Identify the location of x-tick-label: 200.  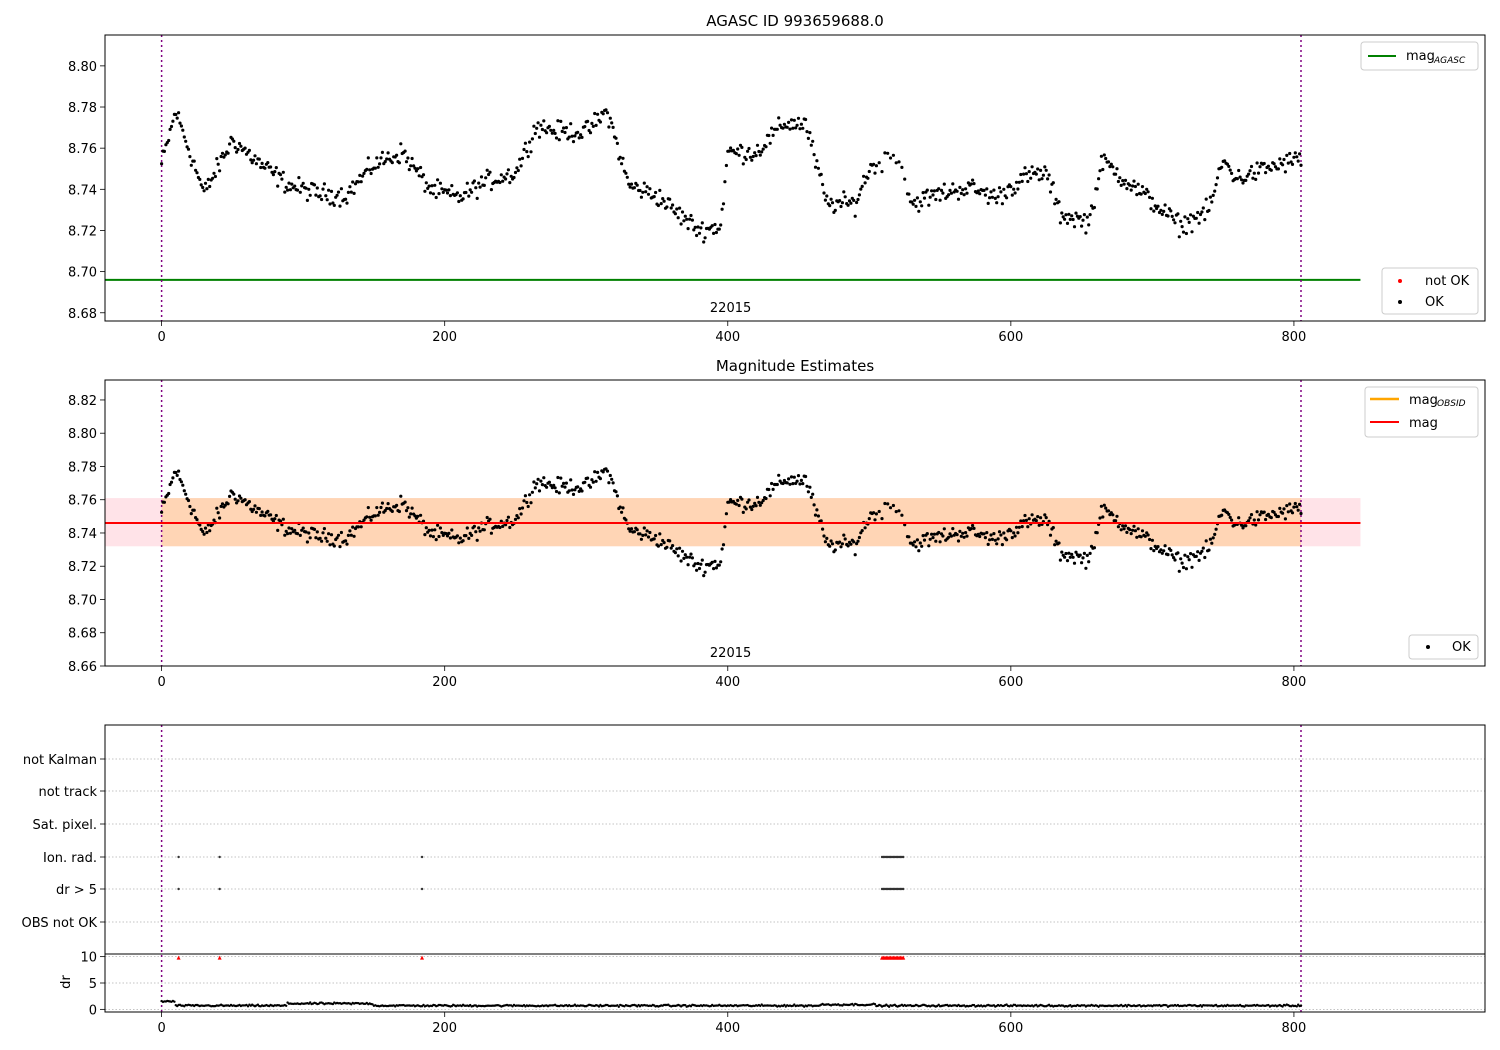
(444, 682).